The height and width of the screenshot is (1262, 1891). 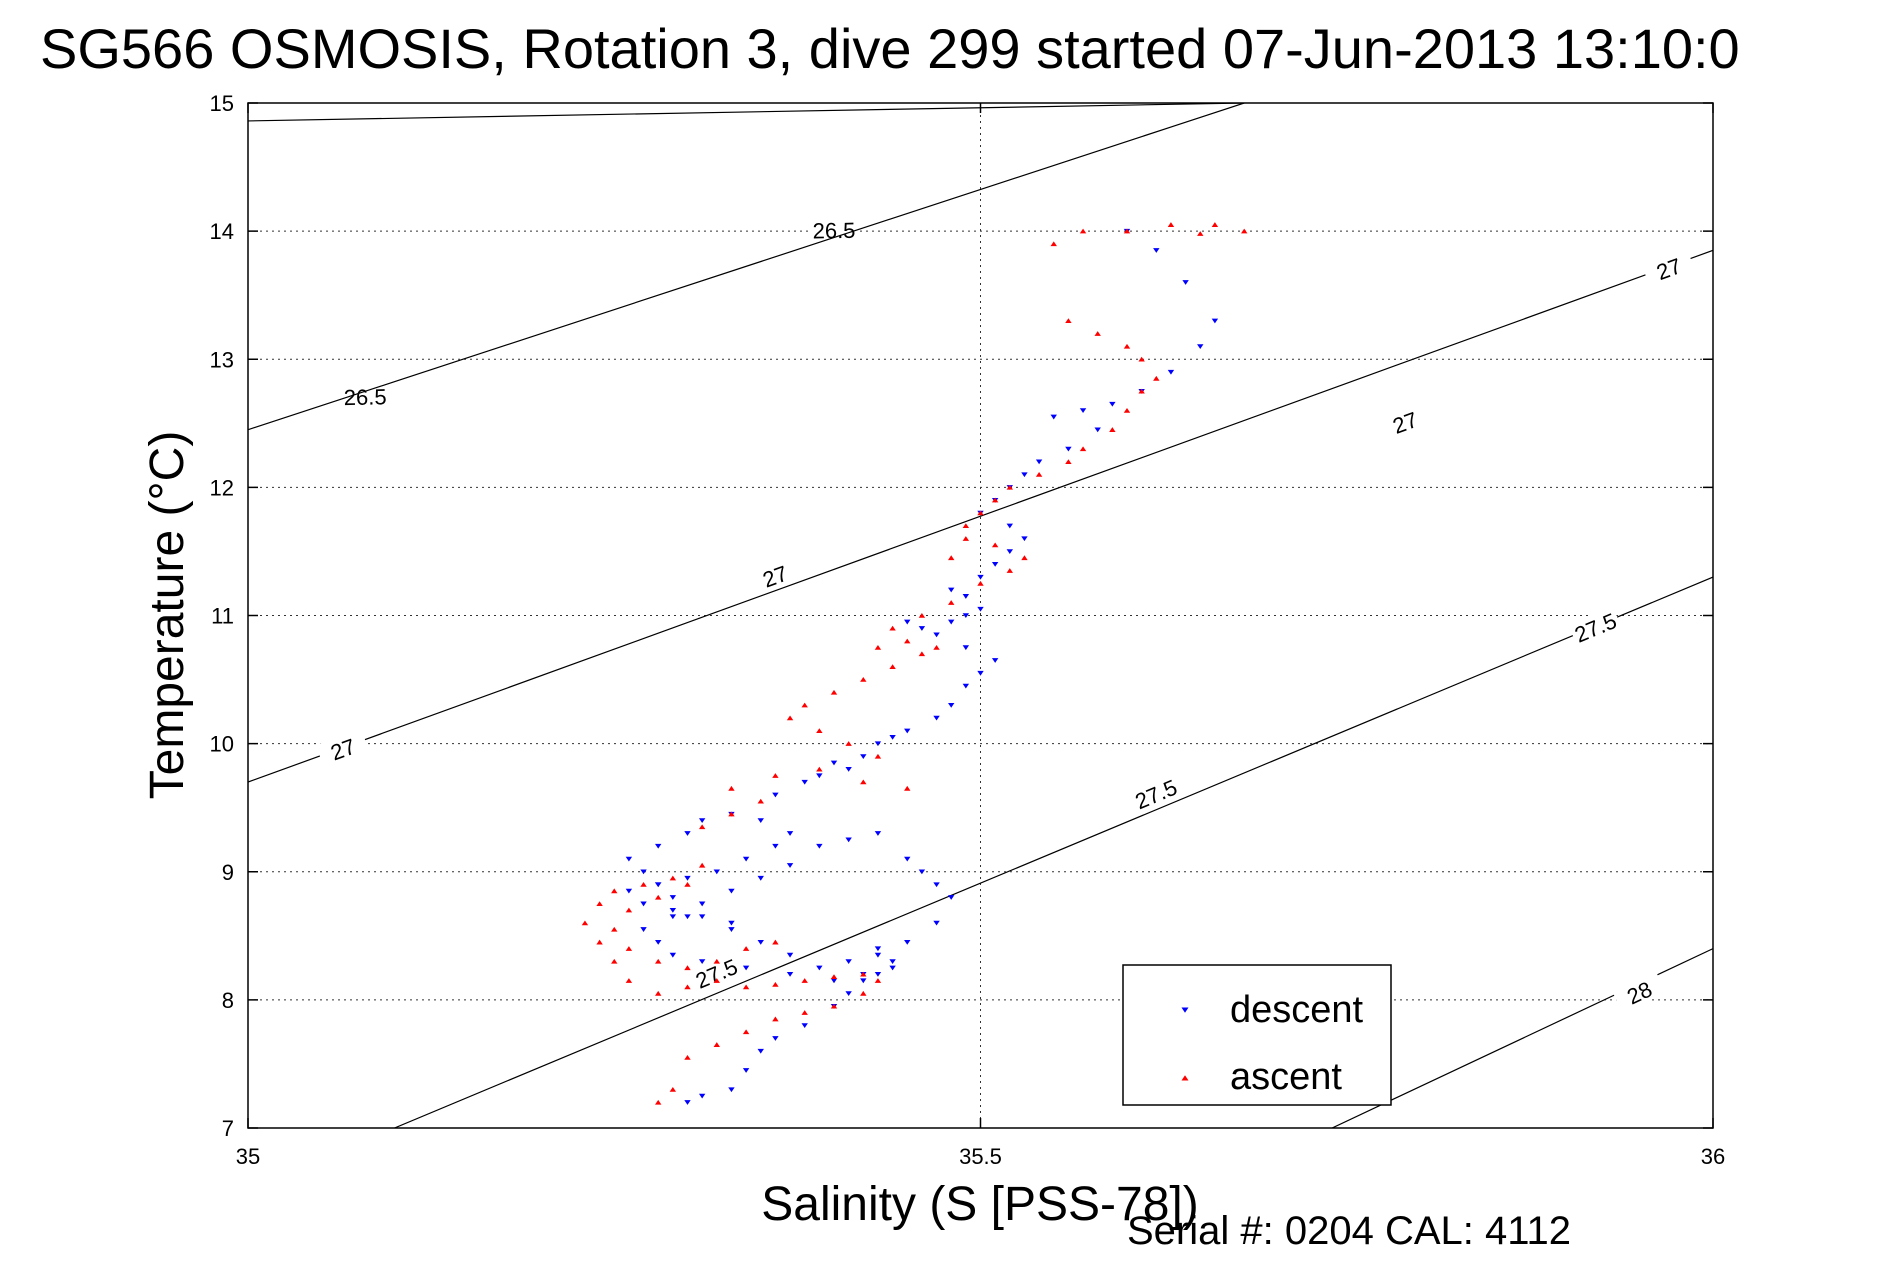 I want to click on y-tick-label: 14, so click(x=222, y=231).